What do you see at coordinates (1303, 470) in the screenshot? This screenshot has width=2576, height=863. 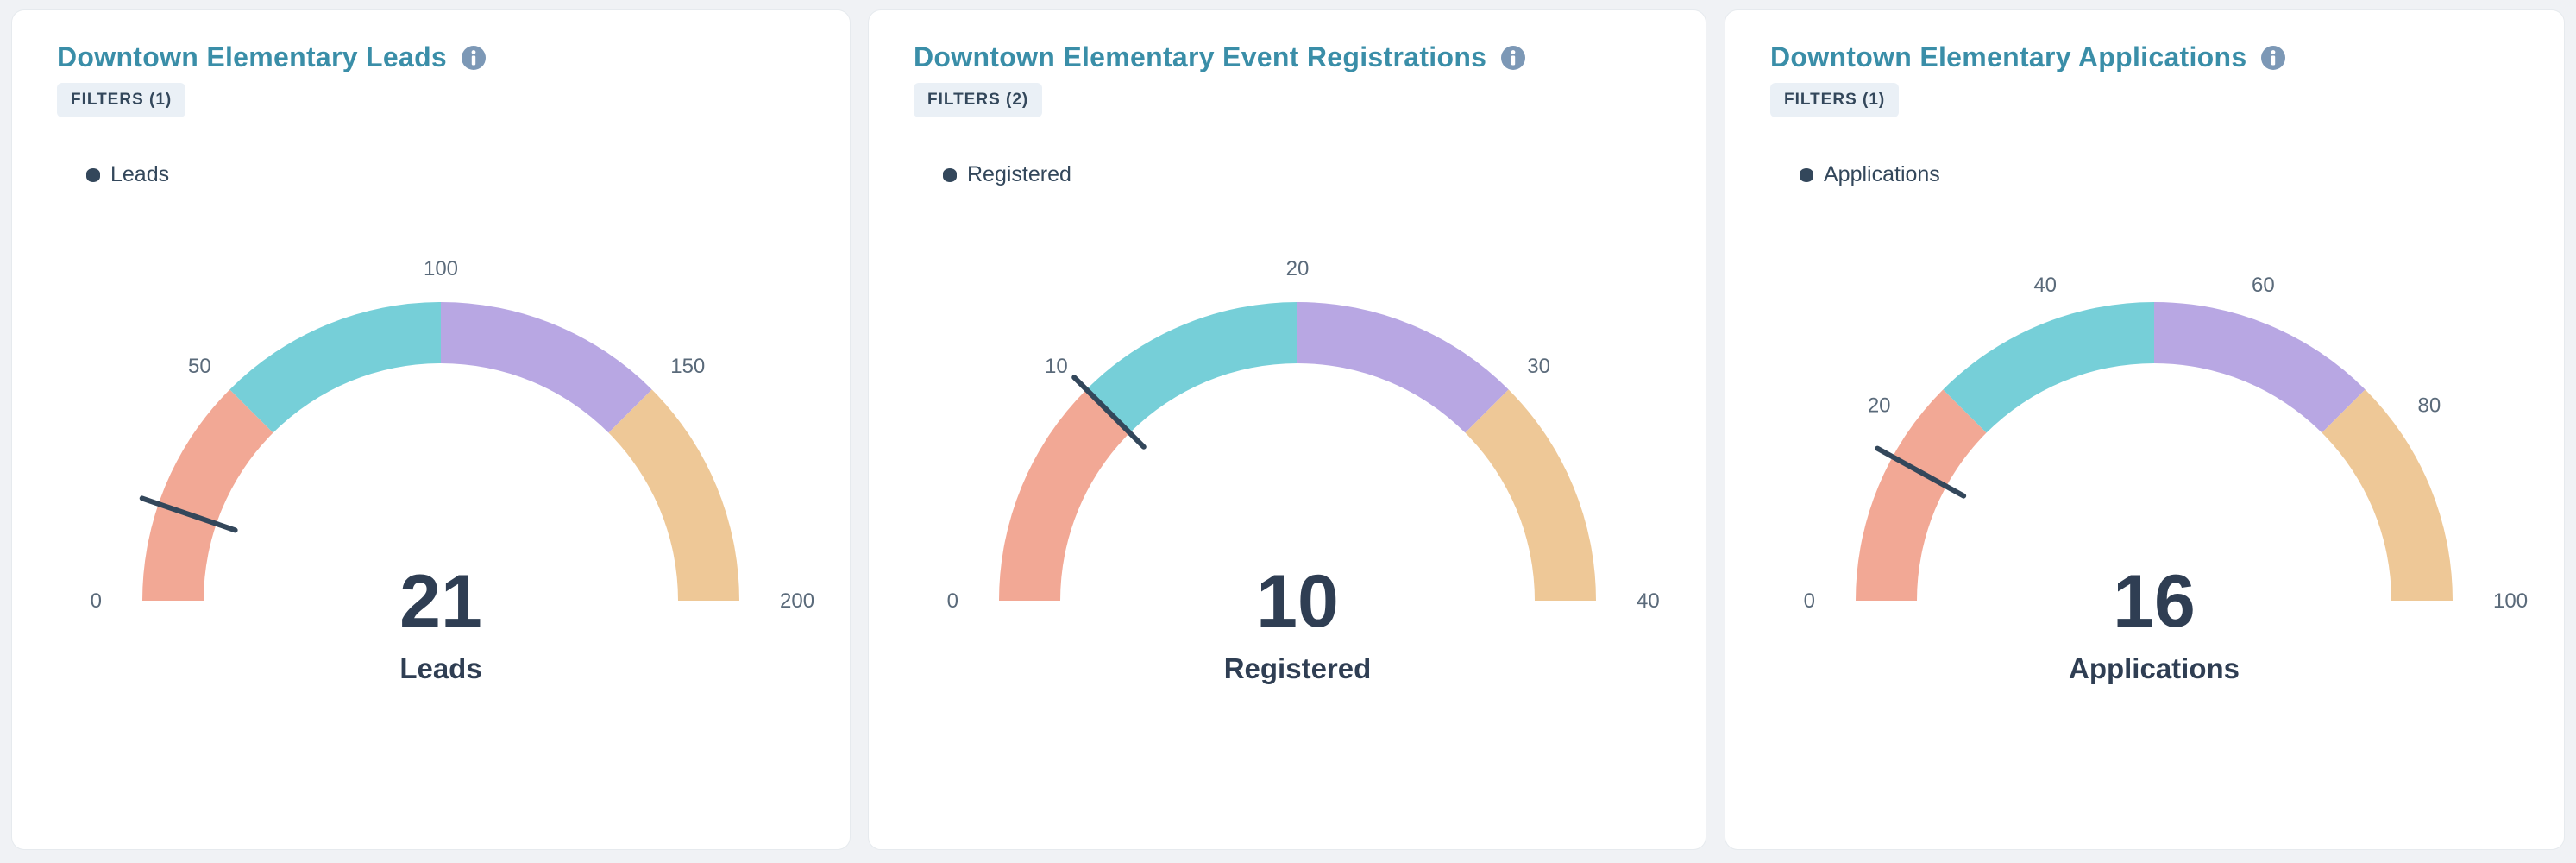 I see `gauge-chart: 0 10 20 30 40 10 Registered` at bounding box center [1303, 470].